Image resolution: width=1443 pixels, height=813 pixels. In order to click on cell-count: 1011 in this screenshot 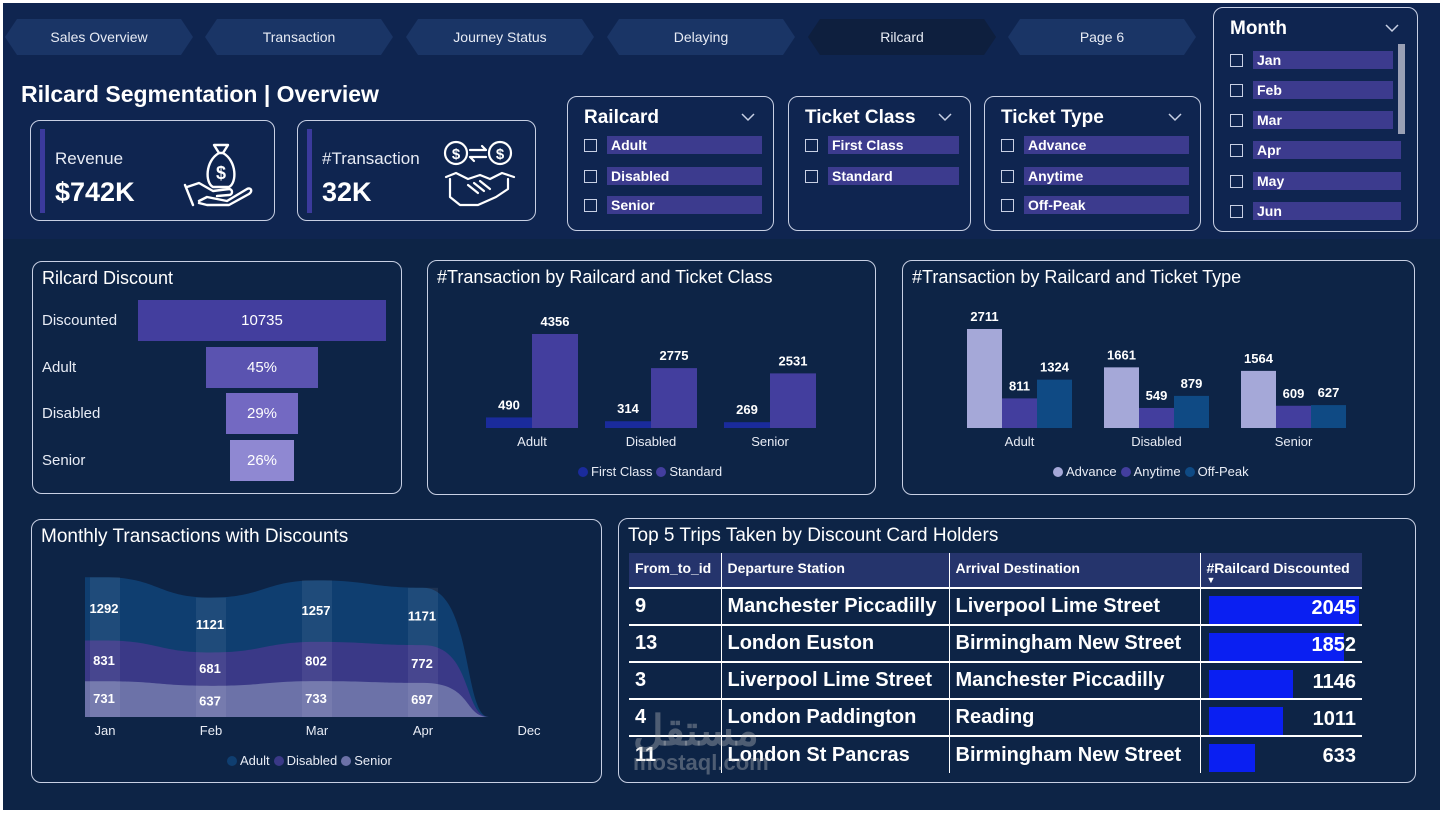, I will do `click(1281, 717)`.